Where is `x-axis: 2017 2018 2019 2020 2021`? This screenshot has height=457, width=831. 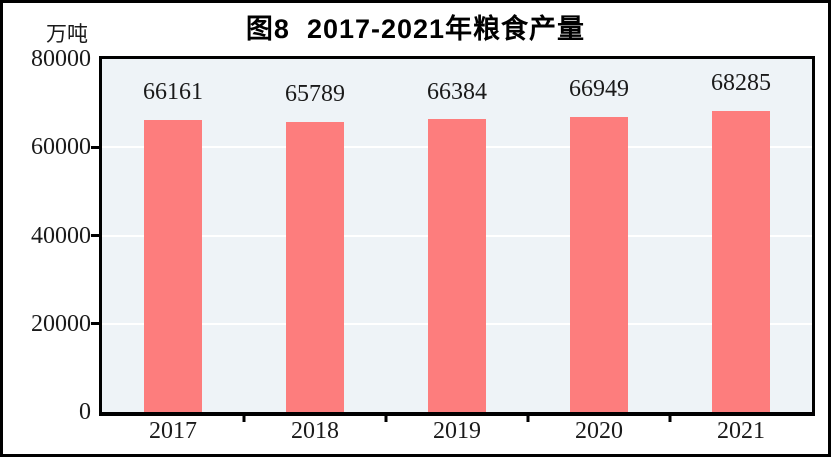 x-axis: 2017 2018 2019 2020 2021 is located at coordinates (457, 433).